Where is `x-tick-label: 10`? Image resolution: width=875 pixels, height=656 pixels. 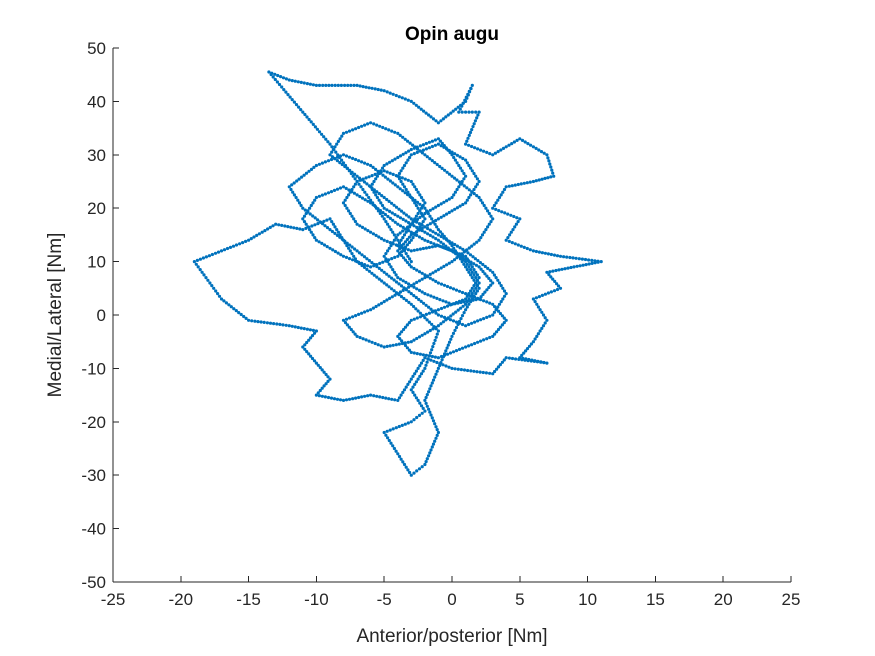 x-tick-label: 10 is located at coordinates (587, 599).